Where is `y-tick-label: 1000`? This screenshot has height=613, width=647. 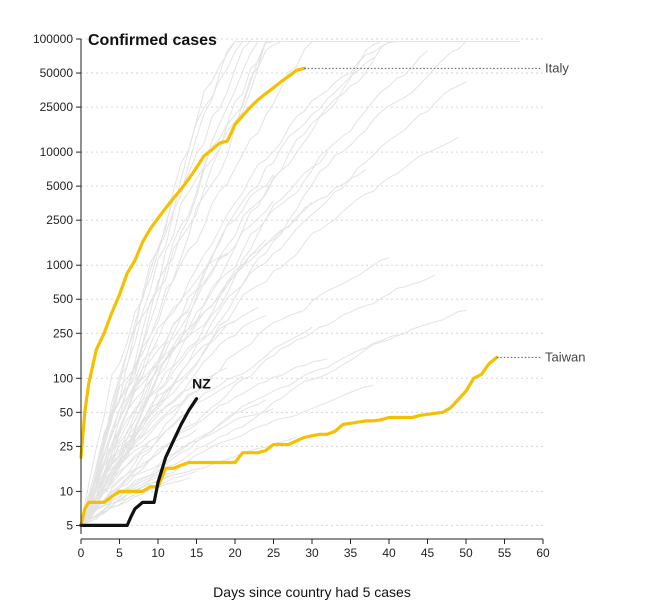
y-tick-label: 1000 is located at coordinates (59, 265).